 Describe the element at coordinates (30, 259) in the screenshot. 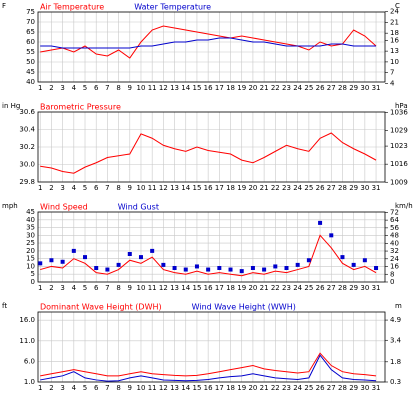

I see `y-tick-label: 15` at that location.